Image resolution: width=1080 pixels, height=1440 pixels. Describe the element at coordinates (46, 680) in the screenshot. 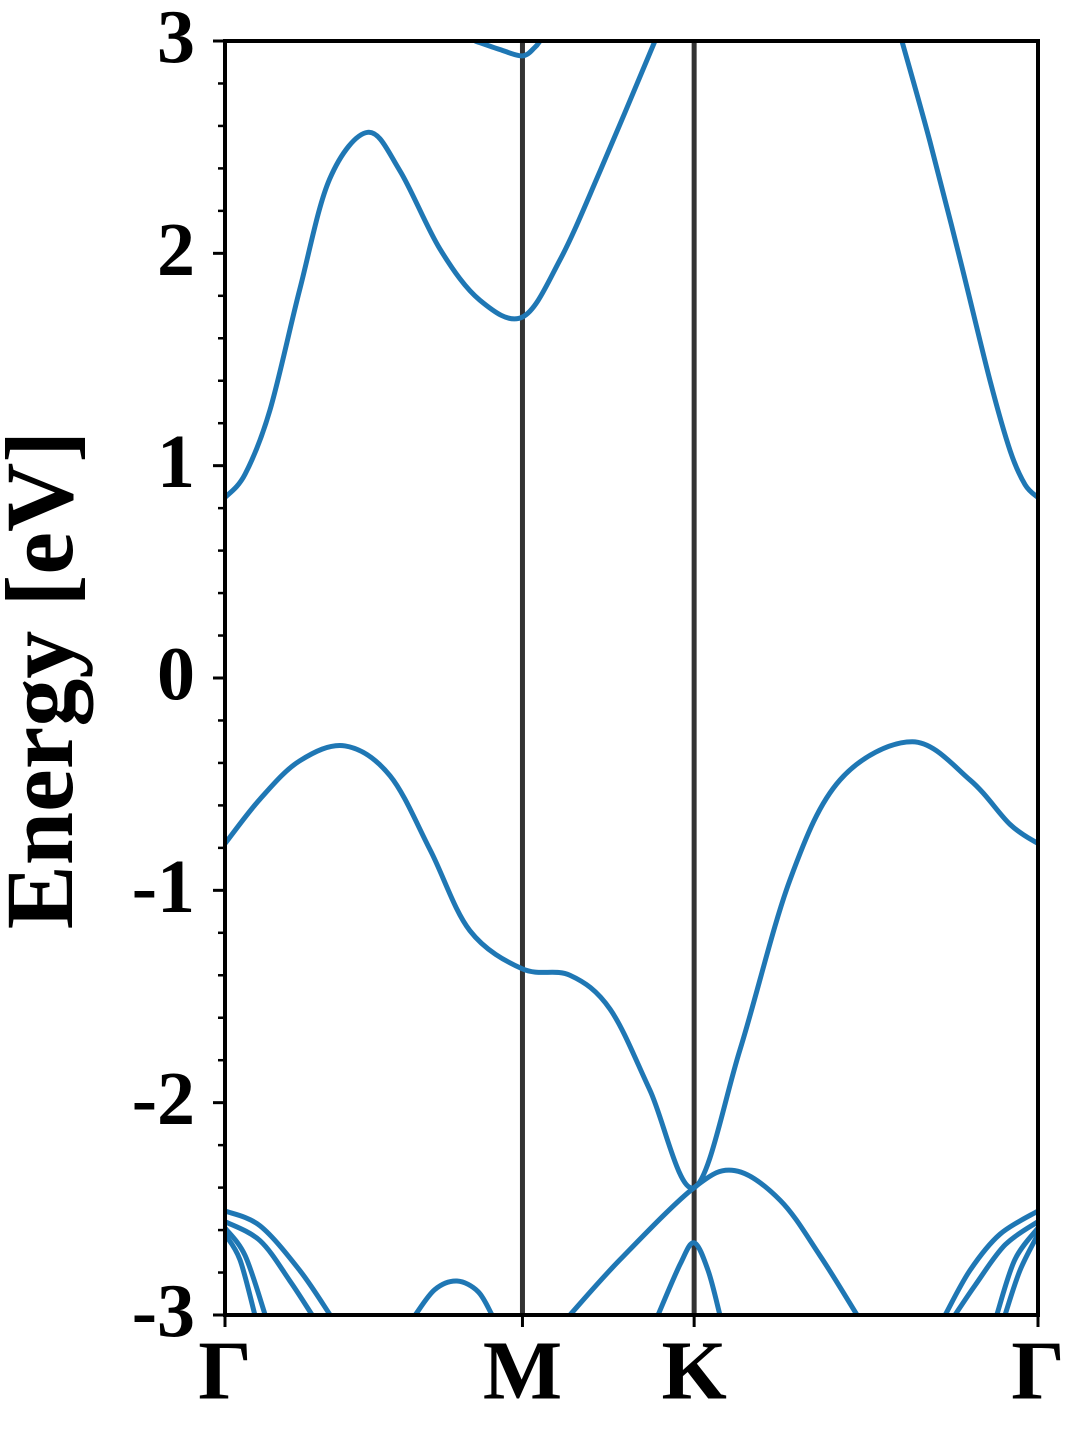

I see `y-axis-label: Energy [eV]` at that location.